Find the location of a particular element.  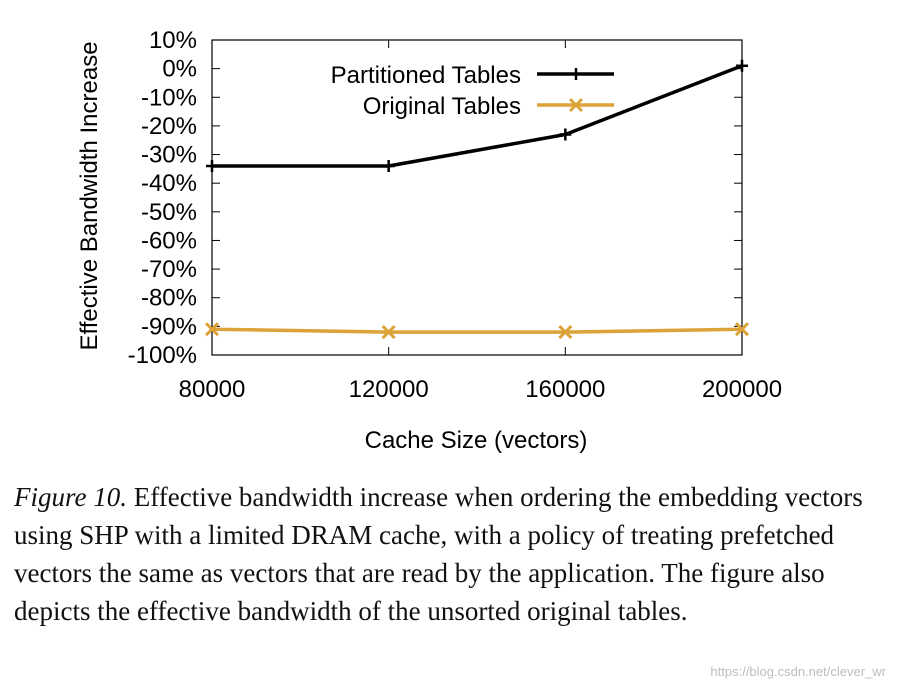

x-tick-label: 120000 is located at coordinates (389, 389).